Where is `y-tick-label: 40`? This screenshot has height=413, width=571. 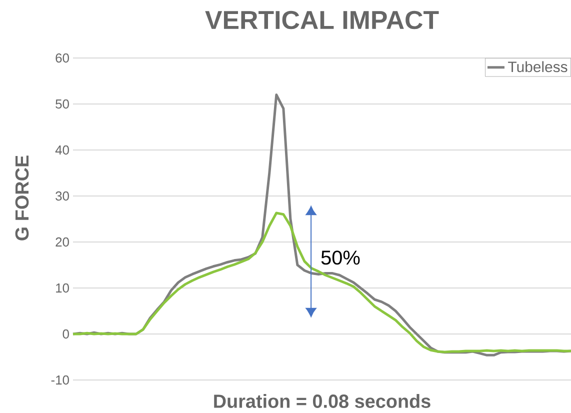 y-tick-label: 40 is located at coordinates (62, 150).